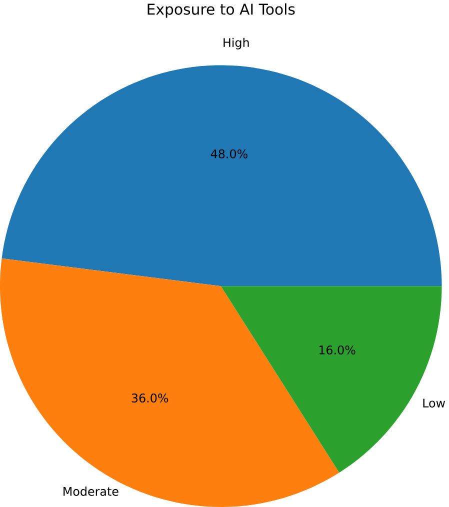  What do you see at coordinates (229, 153) in the screenshot?
I see `data-label: 48.0%` at bounding box center [229, 153].